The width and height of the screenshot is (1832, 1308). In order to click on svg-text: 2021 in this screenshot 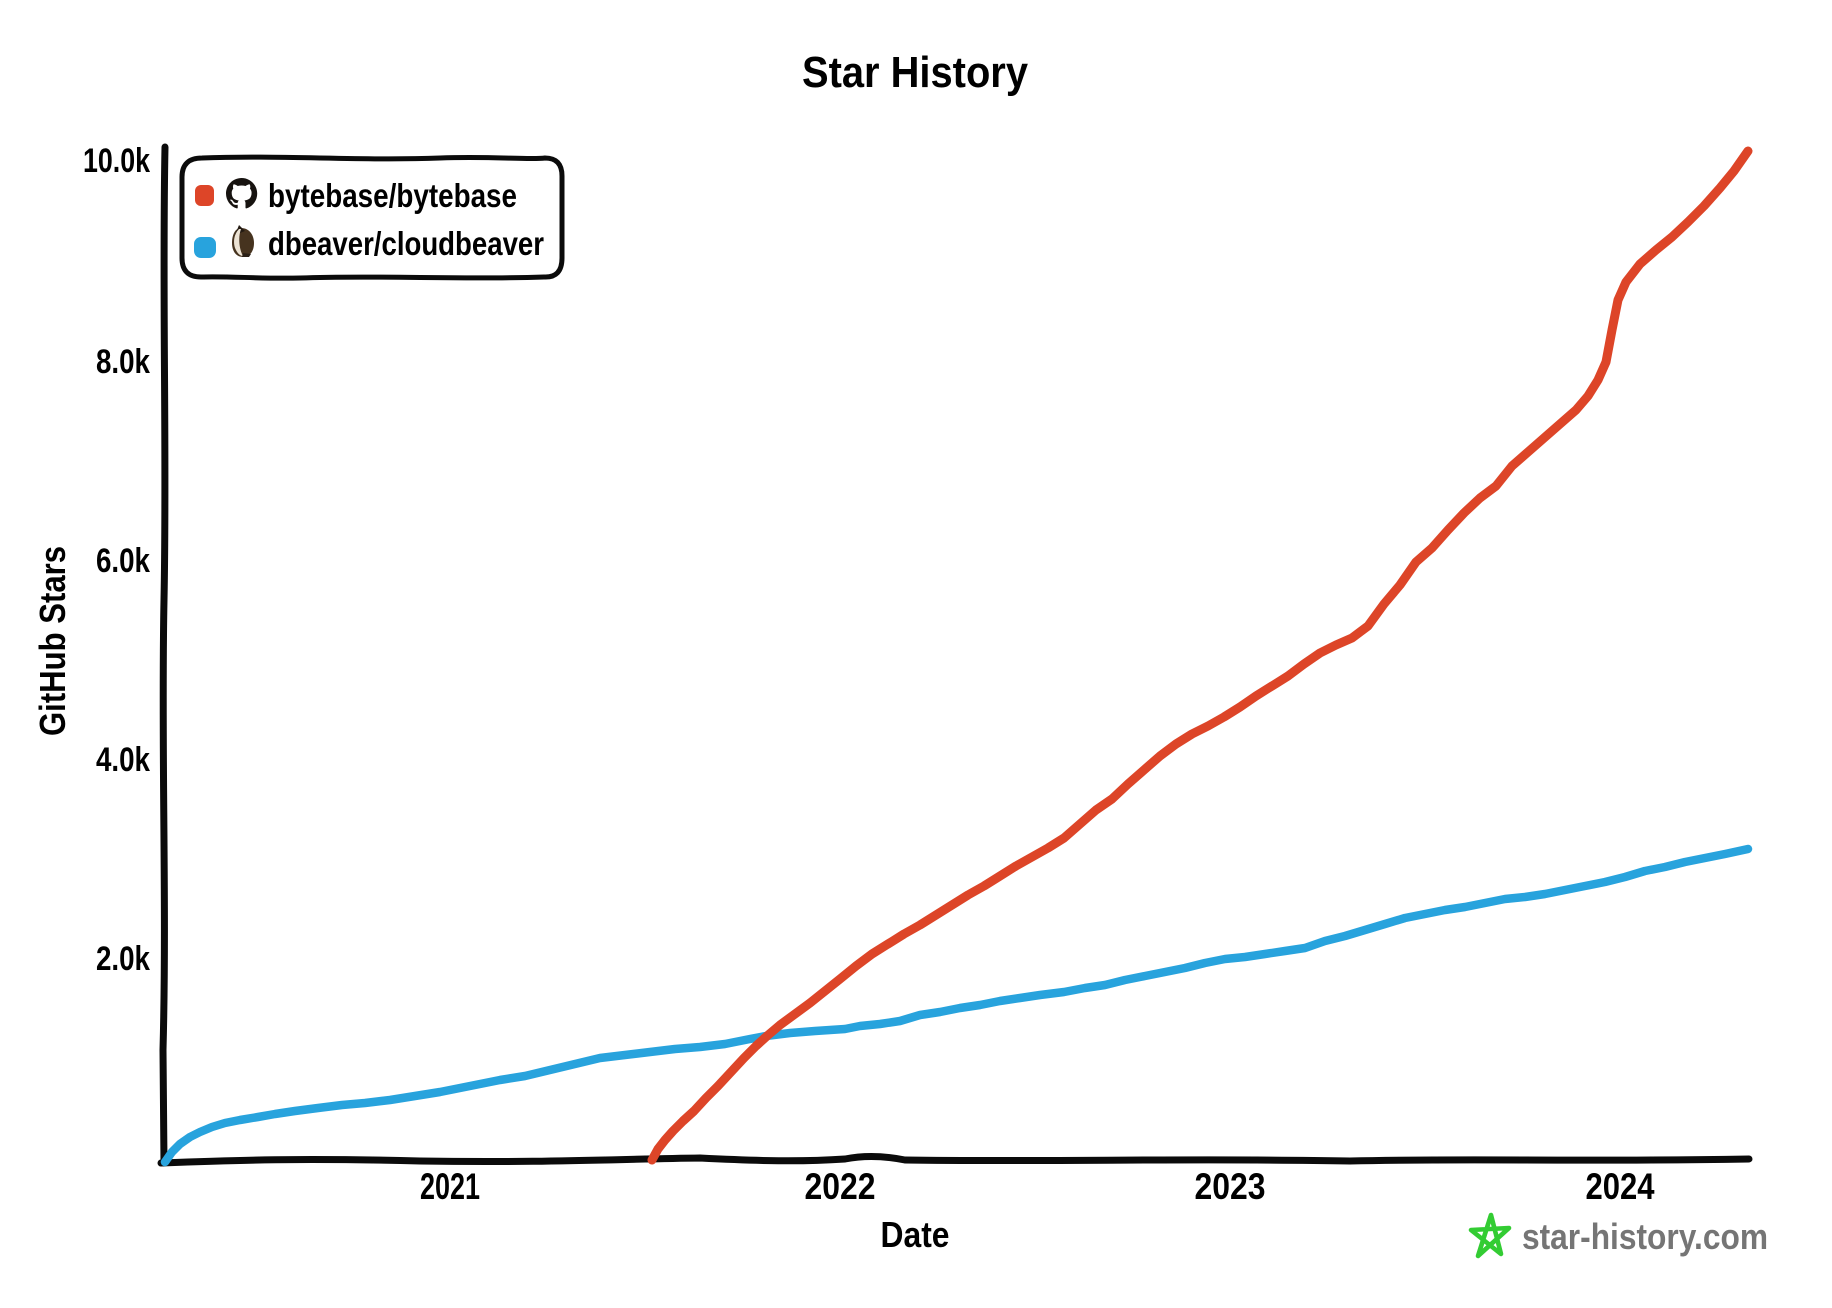, I will do `click(450, 1186)`.